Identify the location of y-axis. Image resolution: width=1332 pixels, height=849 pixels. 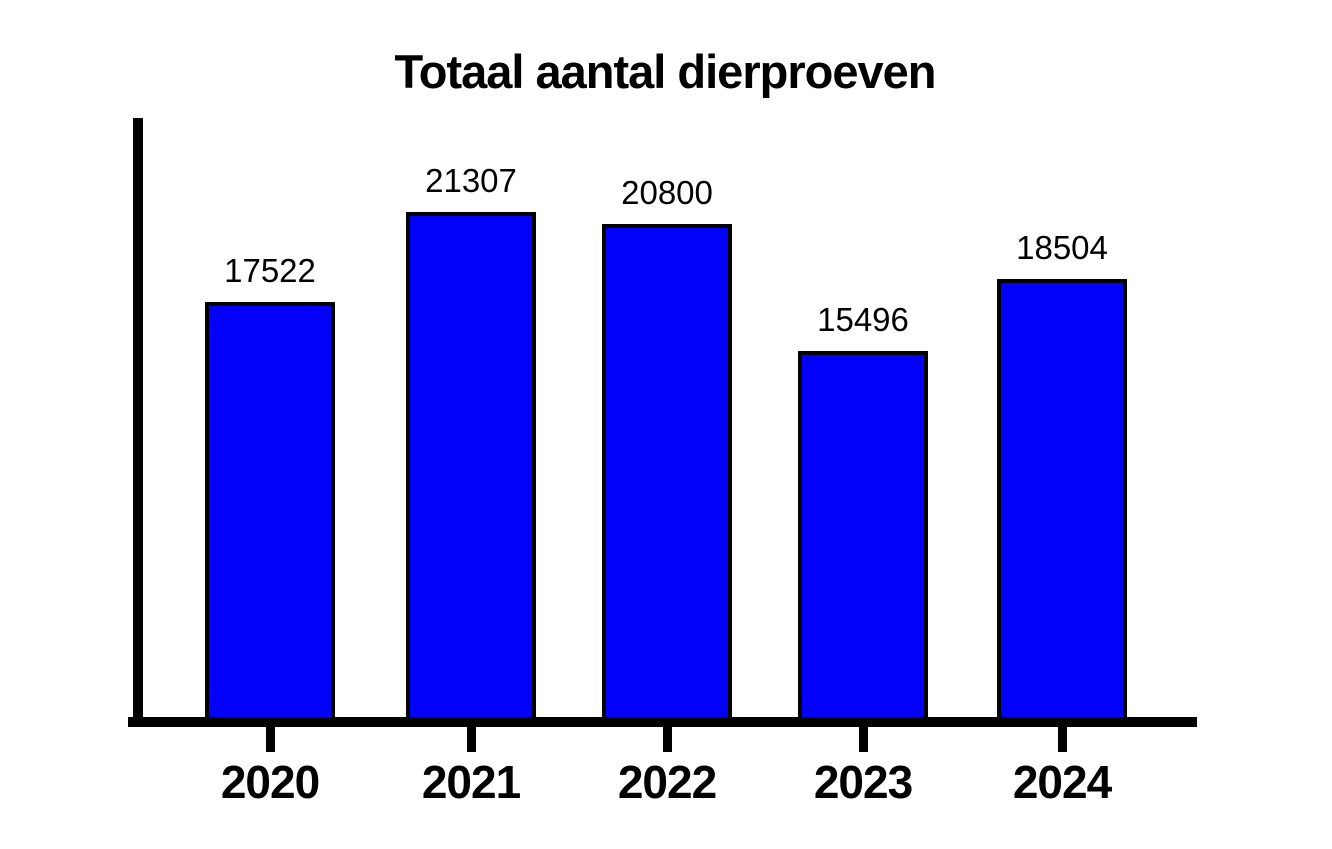
(138, 422).